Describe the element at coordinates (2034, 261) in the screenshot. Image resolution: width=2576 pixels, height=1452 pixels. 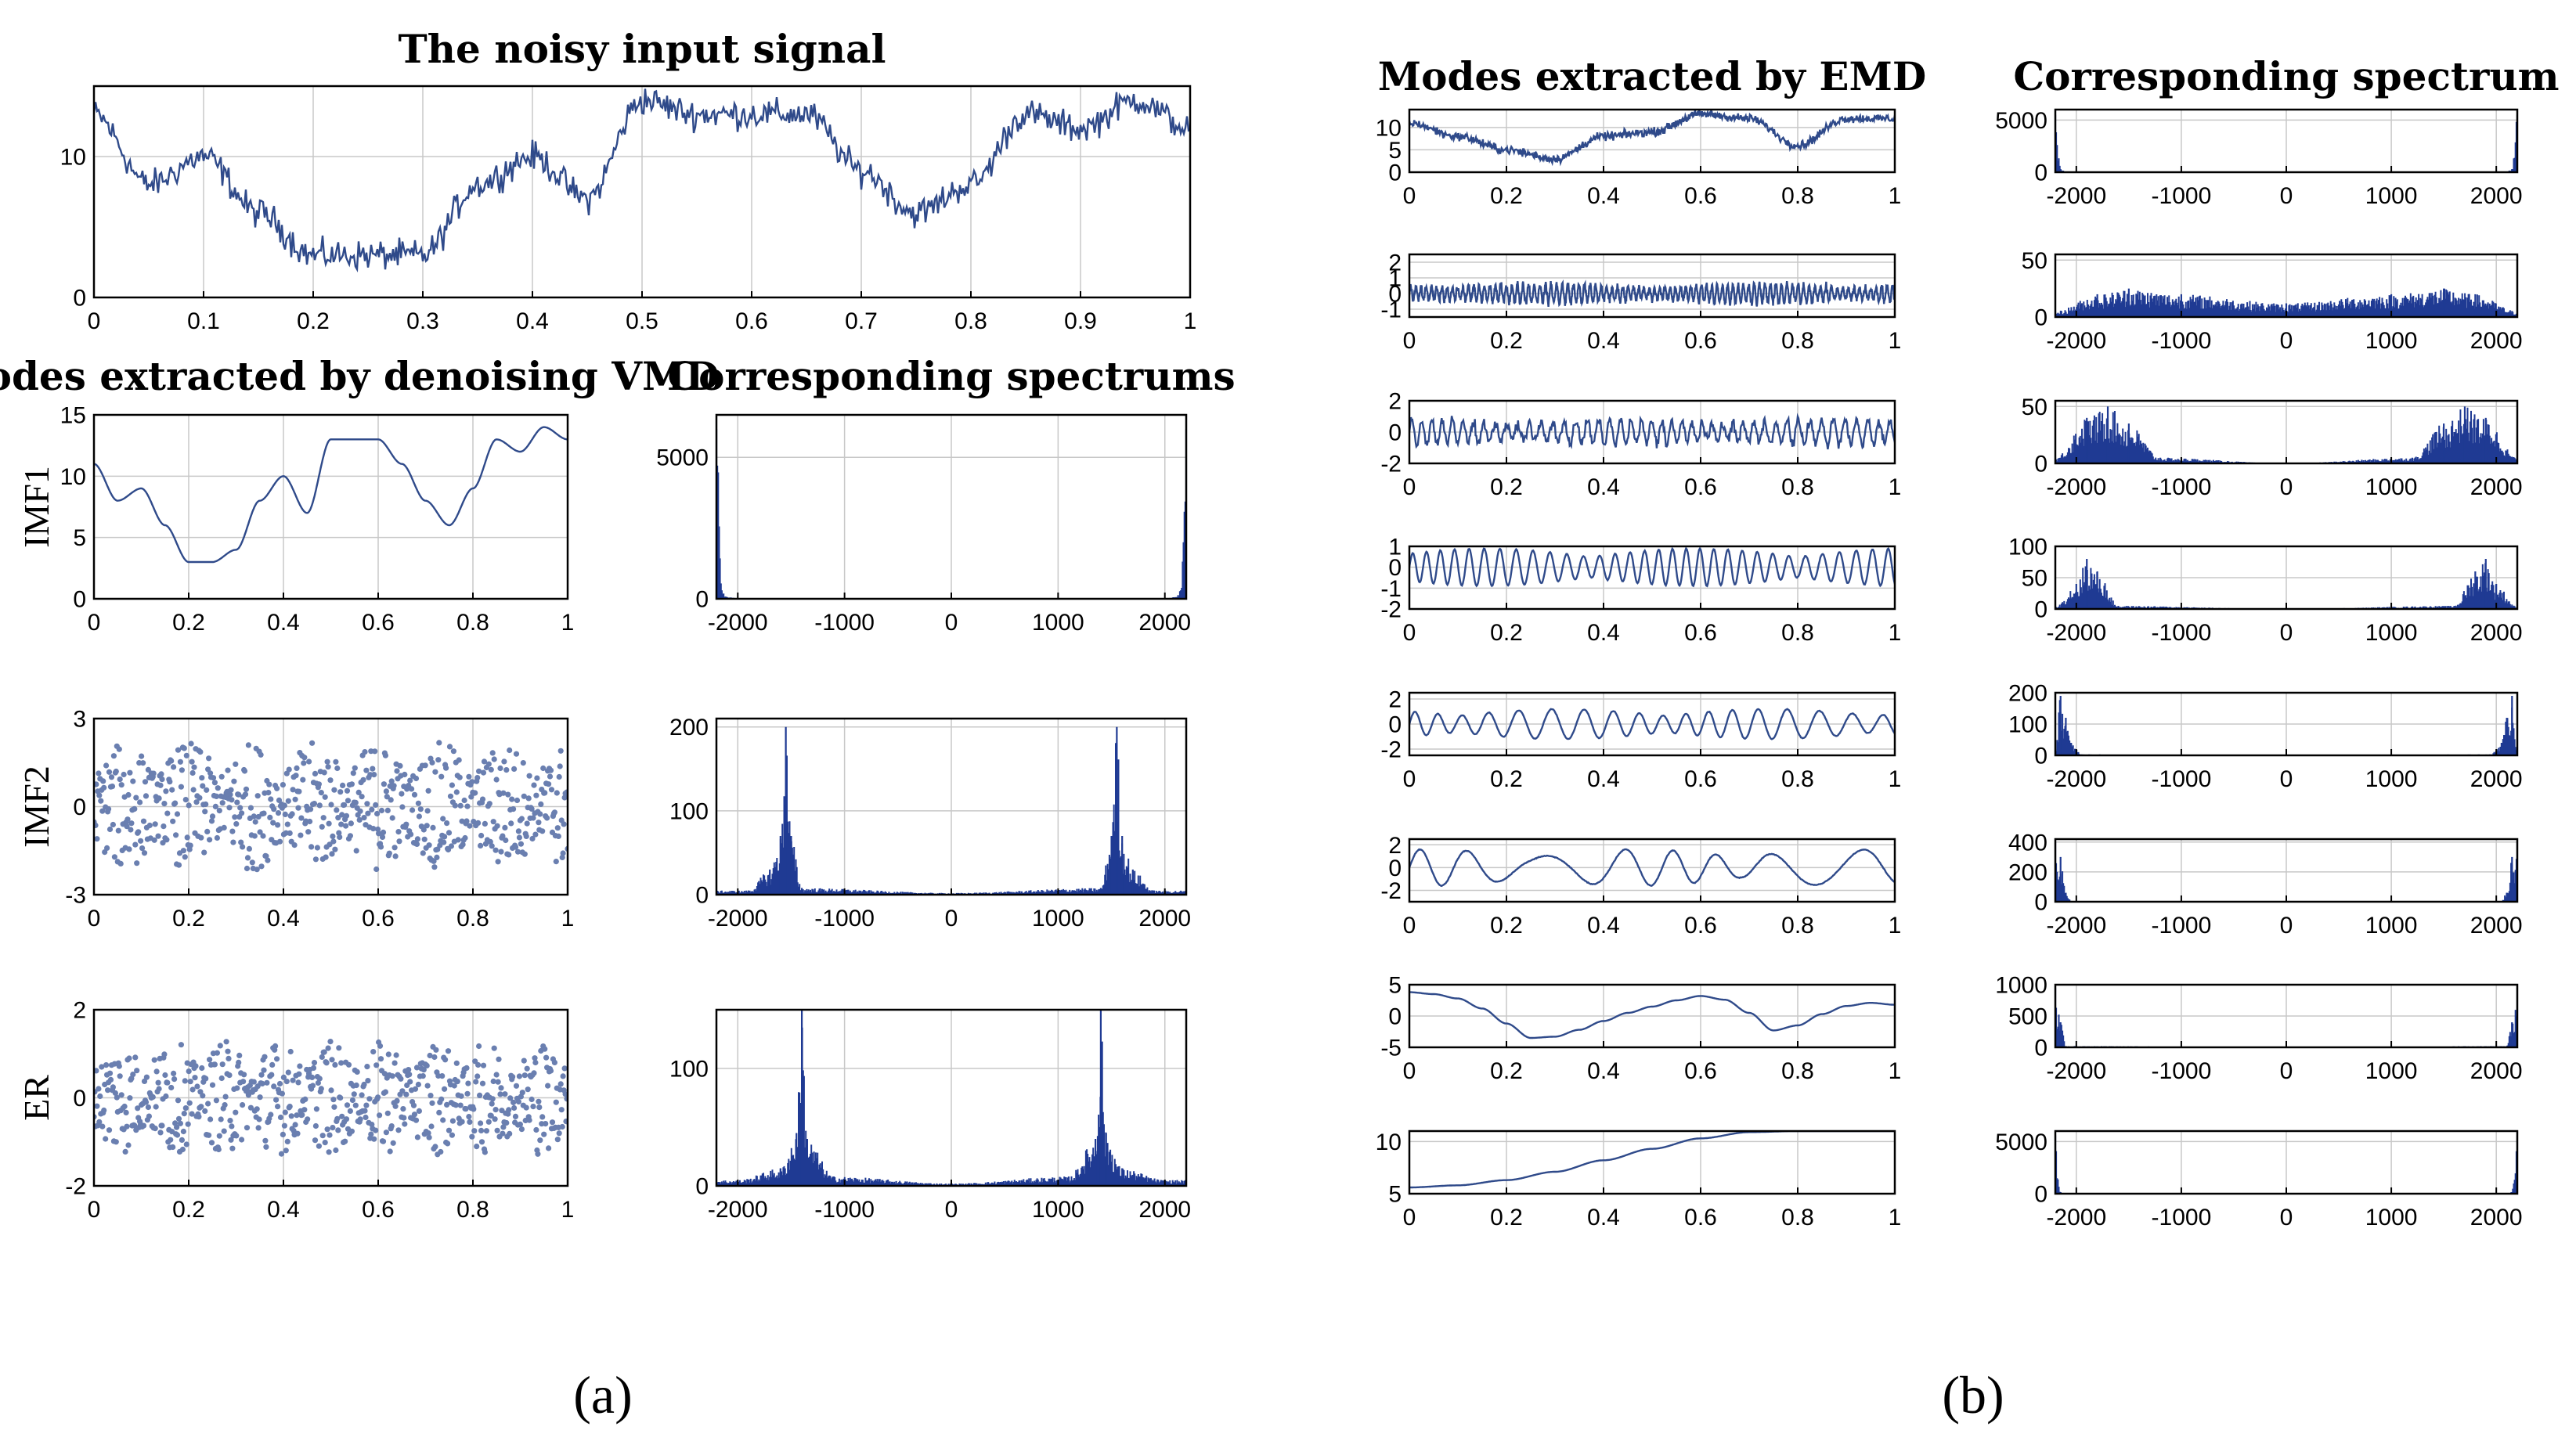
I see `y-tick-label: 50` at that location.